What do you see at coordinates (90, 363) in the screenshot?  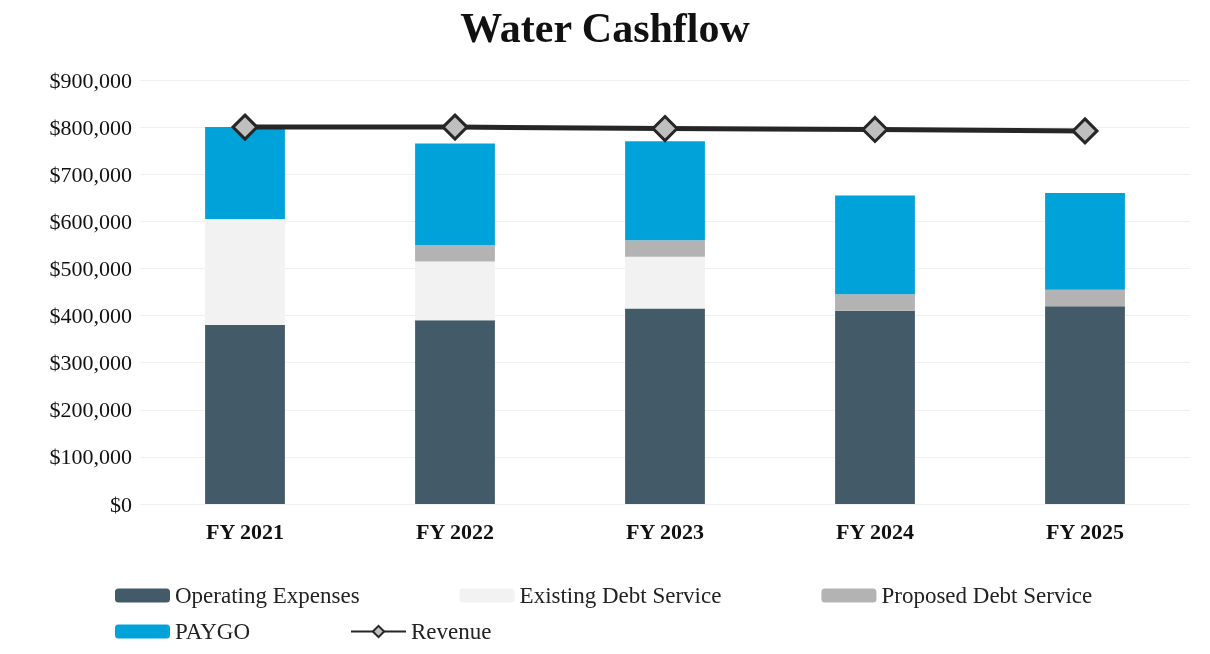 I see `y-tick-label: $300,000` at bounding box center [90, 363].